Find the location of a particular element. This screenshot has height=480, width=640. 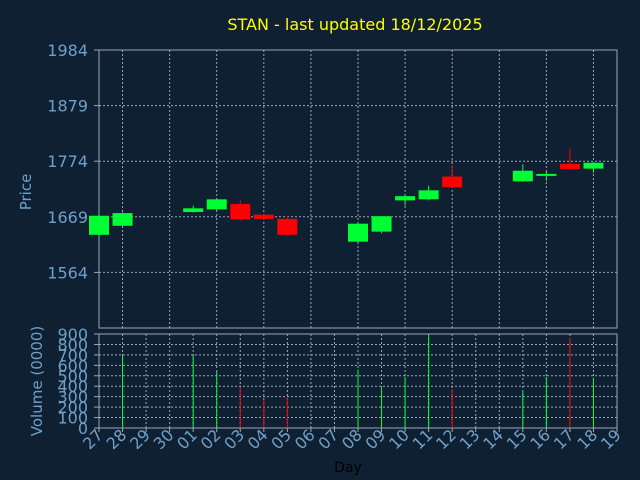

x-axis-label: Day is located at coordinates (348, 468).